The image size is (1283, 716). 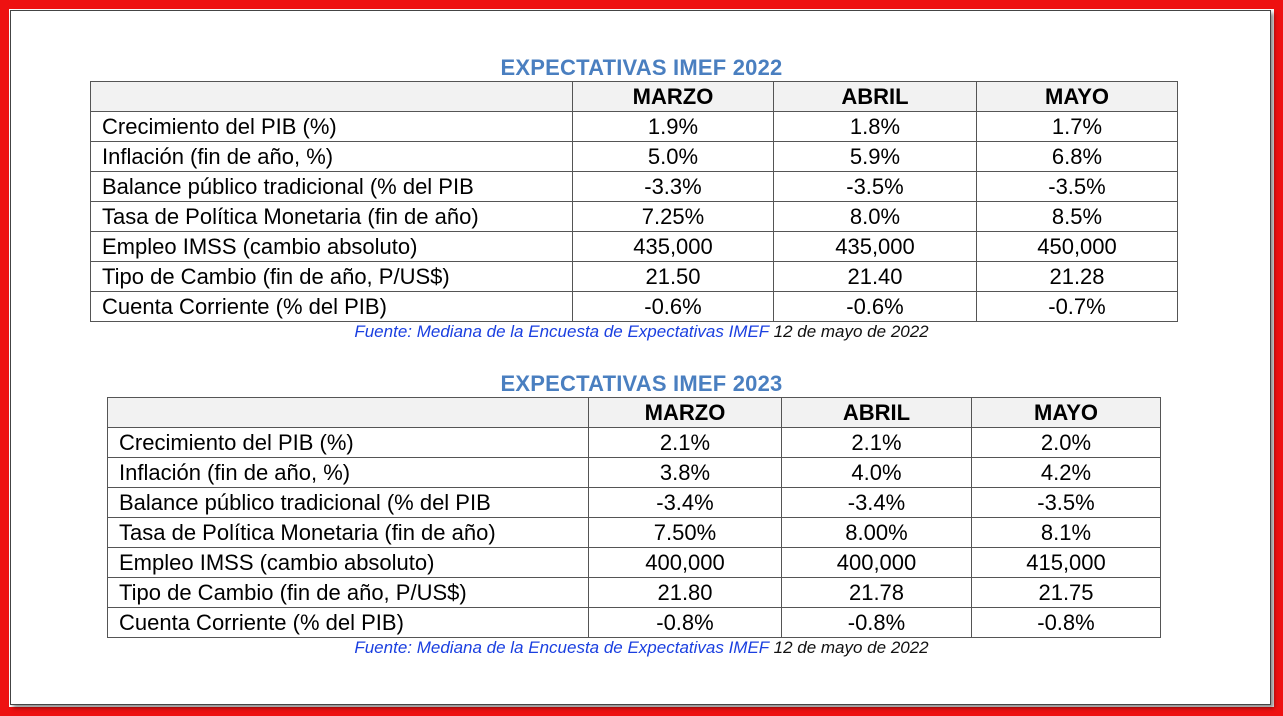 I want to click on table-row: Crecimiento del PIB (%) 1.9% 1.8% 1.7%, so click(x=634, y=126).